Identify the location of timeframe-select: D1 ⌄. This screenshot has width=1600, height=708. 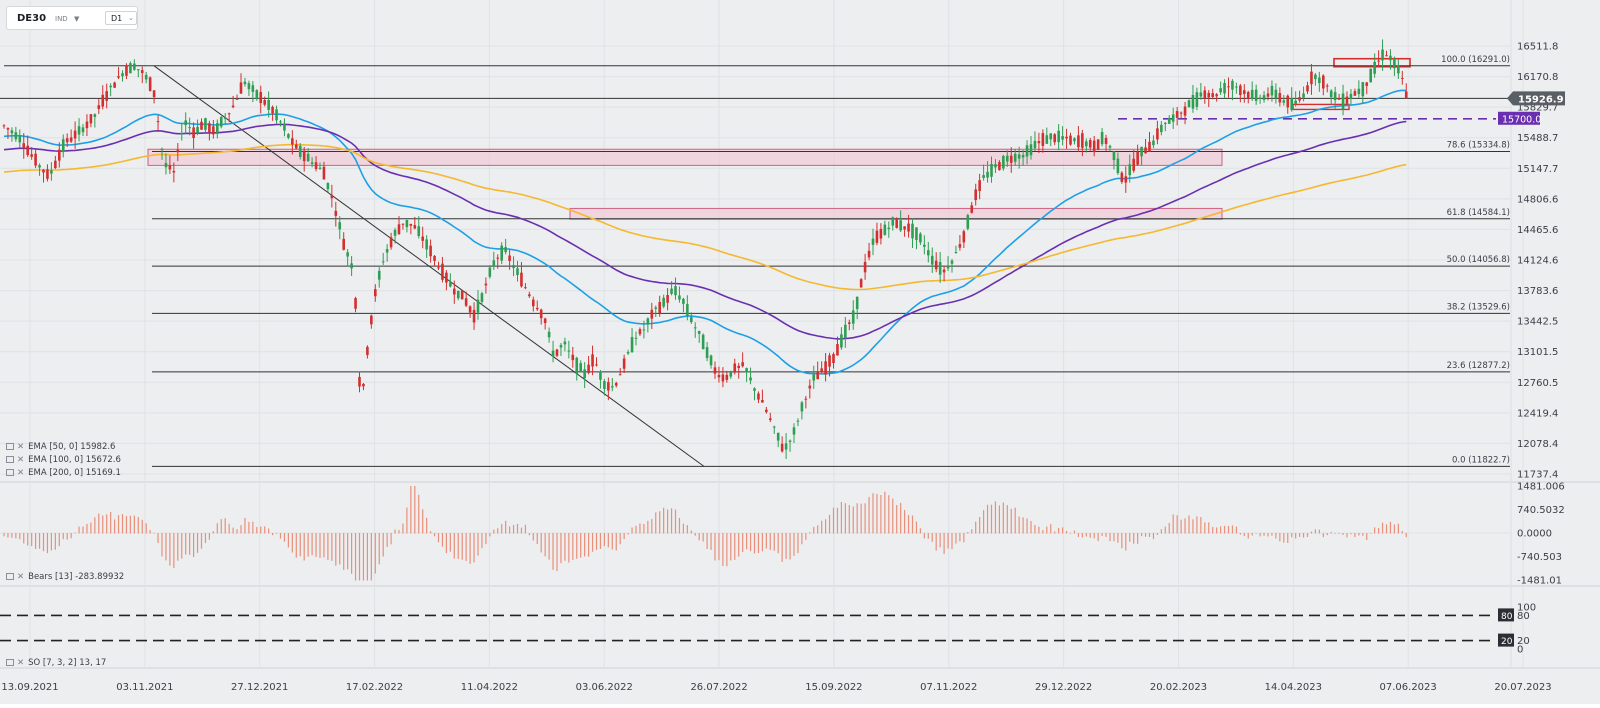
(121, 18).